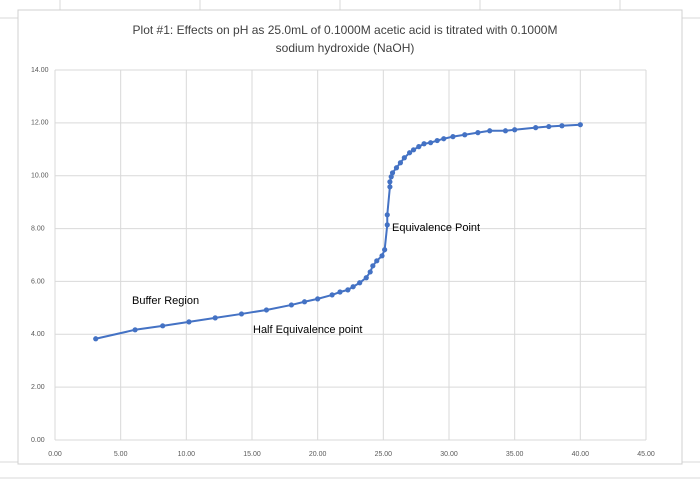  What do you see at coordinates (38, 440) in the screenshot?
I see `y-tick-label: 0.00` at bounding box center [38, 440].